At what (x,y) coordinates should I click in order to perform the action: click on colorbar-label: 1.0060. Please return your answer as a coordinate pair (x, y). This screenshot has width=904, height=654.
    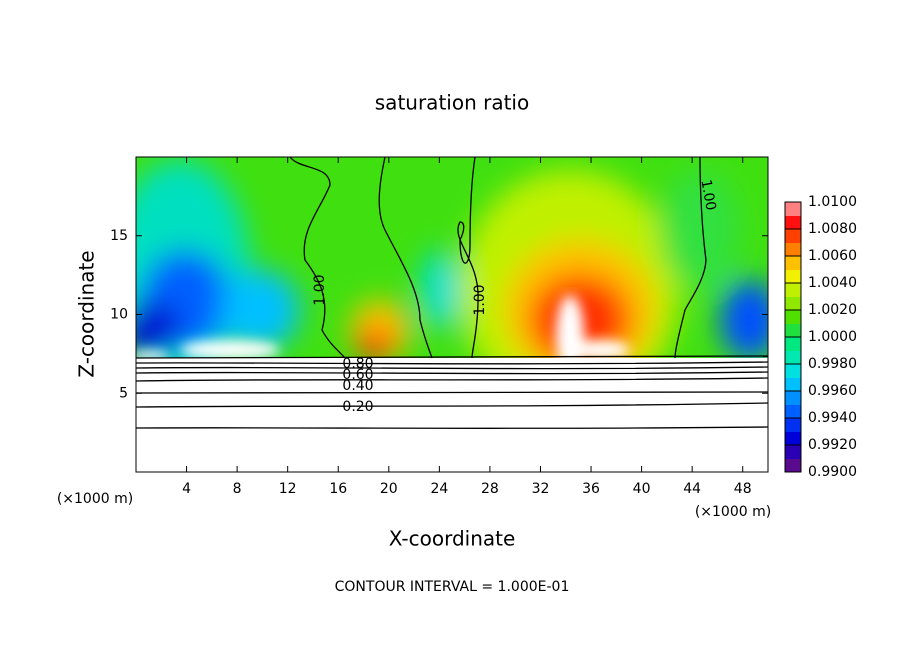
    Looking at the image, I should click on (832, 256).